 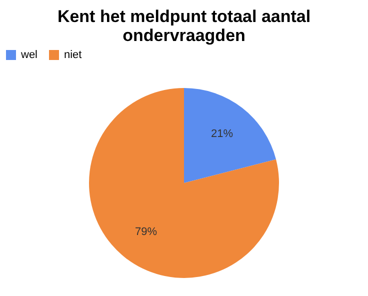 I want to click on pie-slice, so click(x=230, y=135).